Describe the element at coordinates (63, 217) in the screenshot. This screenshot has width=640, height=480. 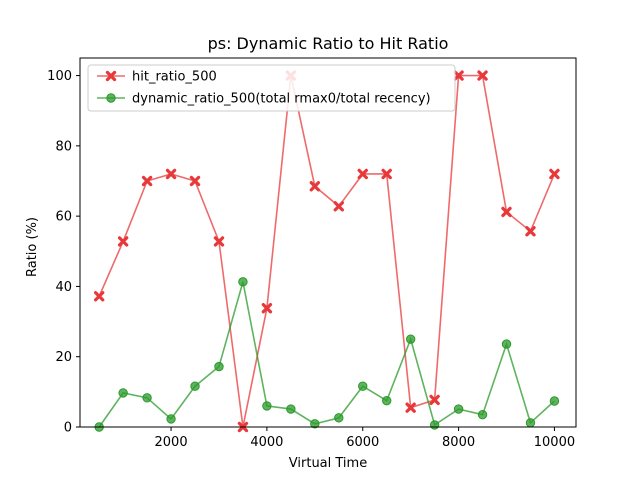
I see `y-tick-label: 60` at that location.